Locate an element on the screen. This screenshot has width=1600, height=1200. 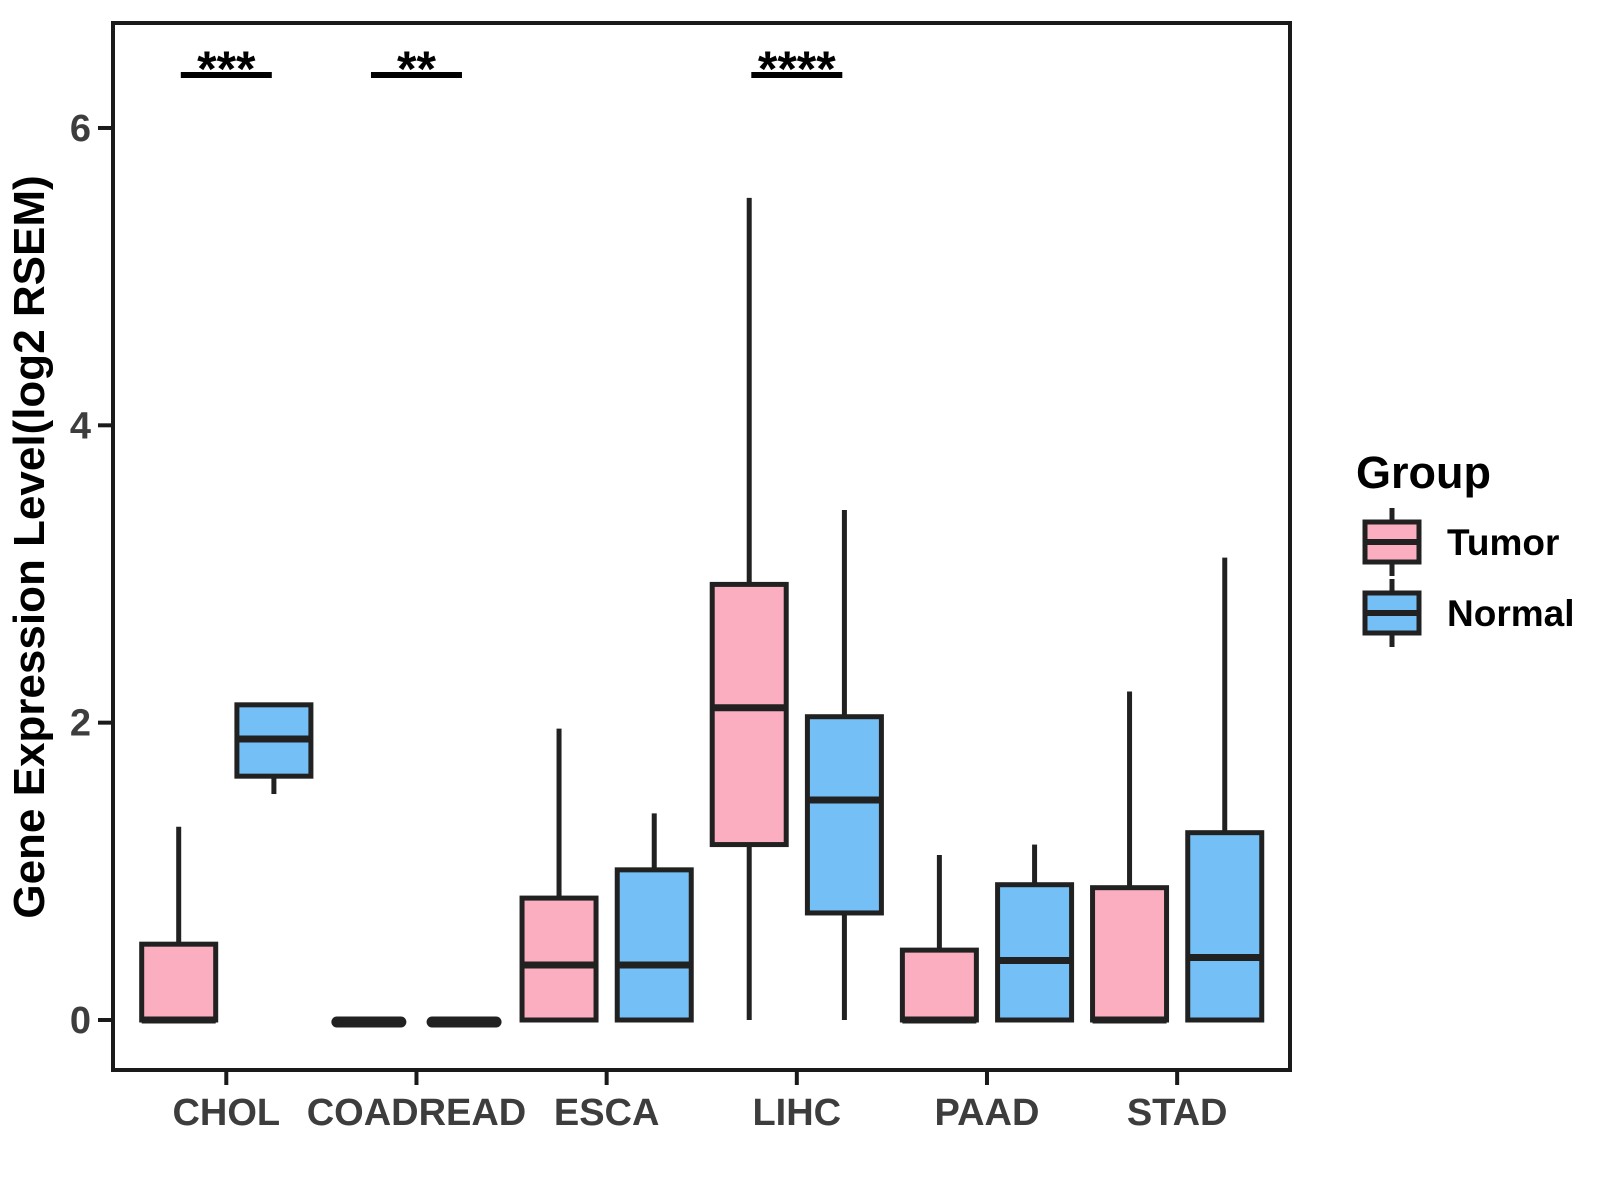
significance-label: *** is located at coordinates (226, 69).